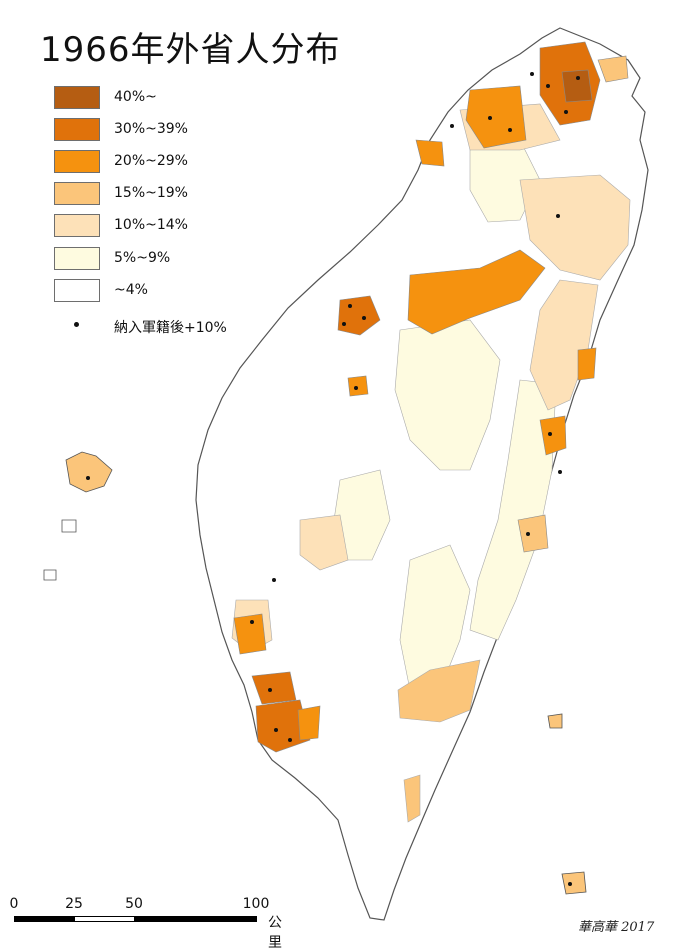  What do you see at coordinates (89, 472) in the screenshot?
I see `penghu-islands` at bounding box center [89, 472].